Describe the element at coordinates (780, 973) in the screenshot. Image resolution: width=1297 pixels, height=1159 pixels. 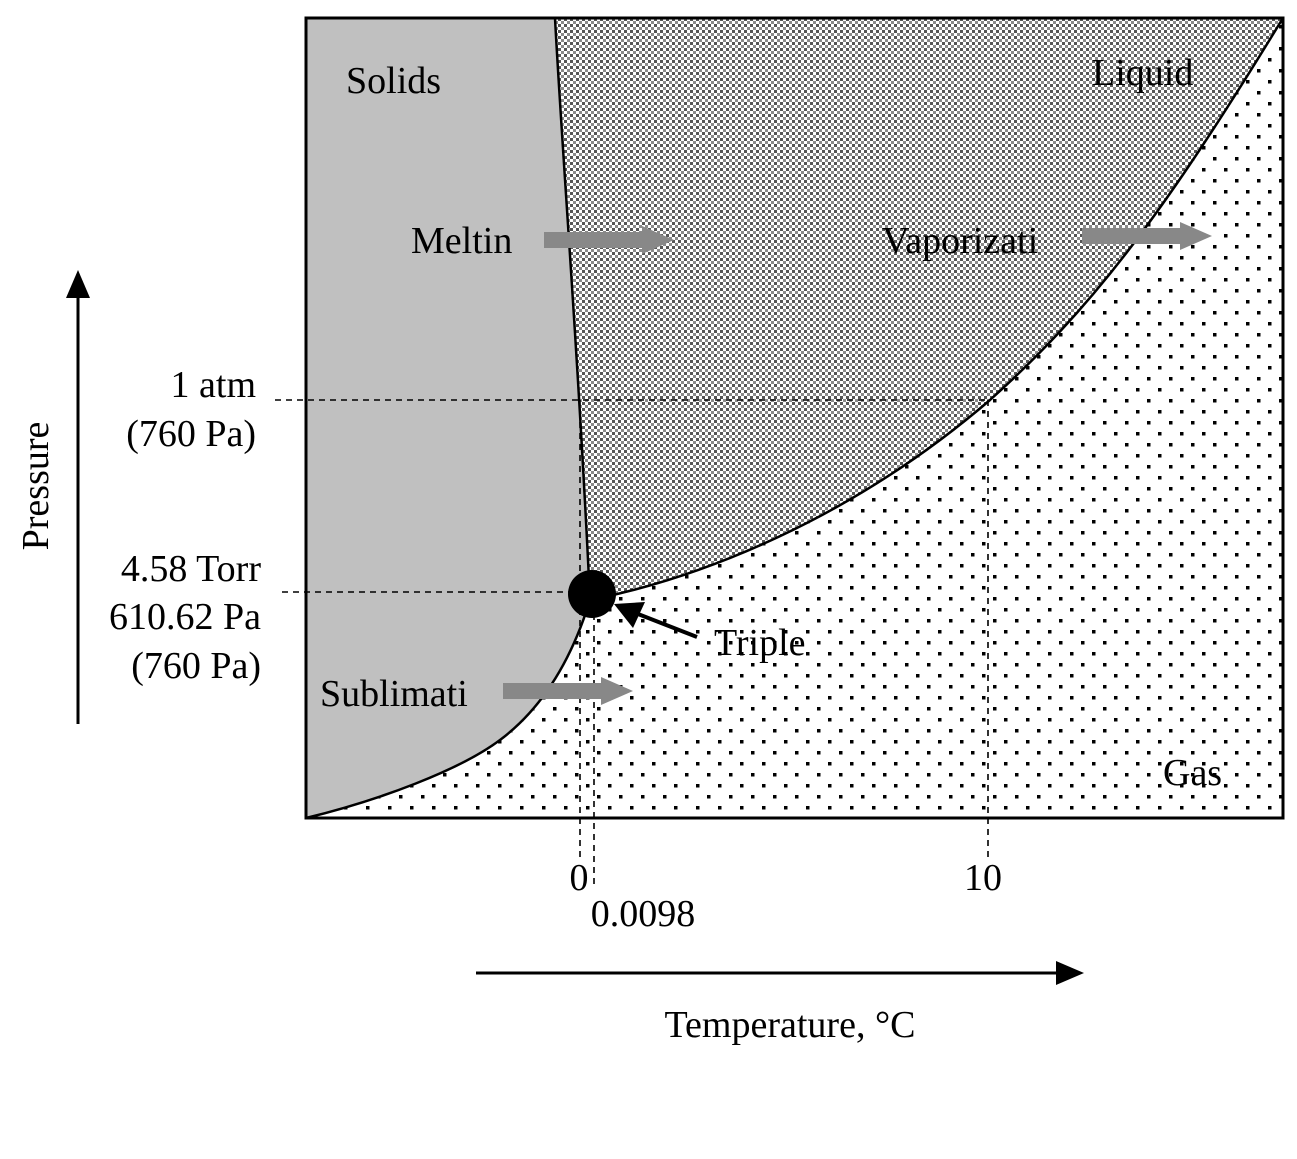
I see `temperature-axis-arrow` at that location.